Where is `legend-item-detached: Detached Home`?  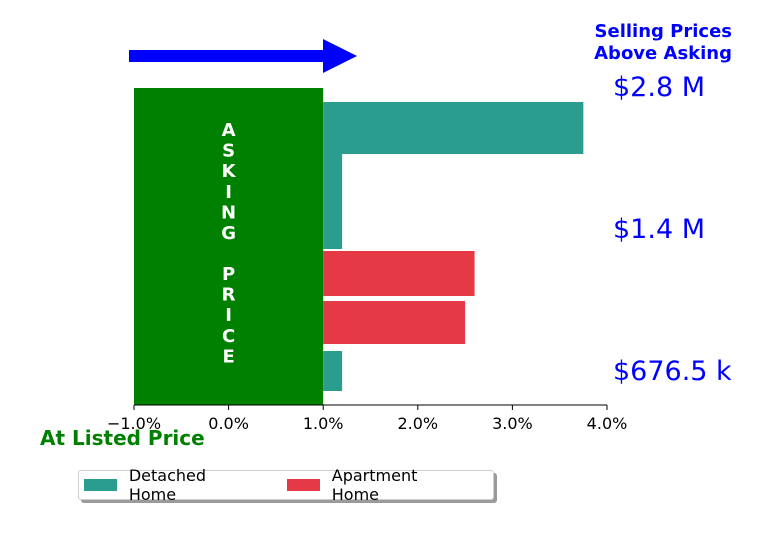
legend-item-detached: Detached Home is located at coordinates (169, 485).